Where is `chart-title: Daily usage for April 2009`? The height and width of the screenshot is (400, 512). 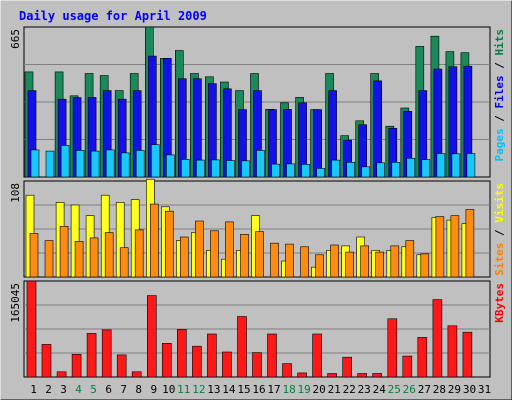 chart-title: Daily usage for April 2009 is located at coordinates (113, 16).